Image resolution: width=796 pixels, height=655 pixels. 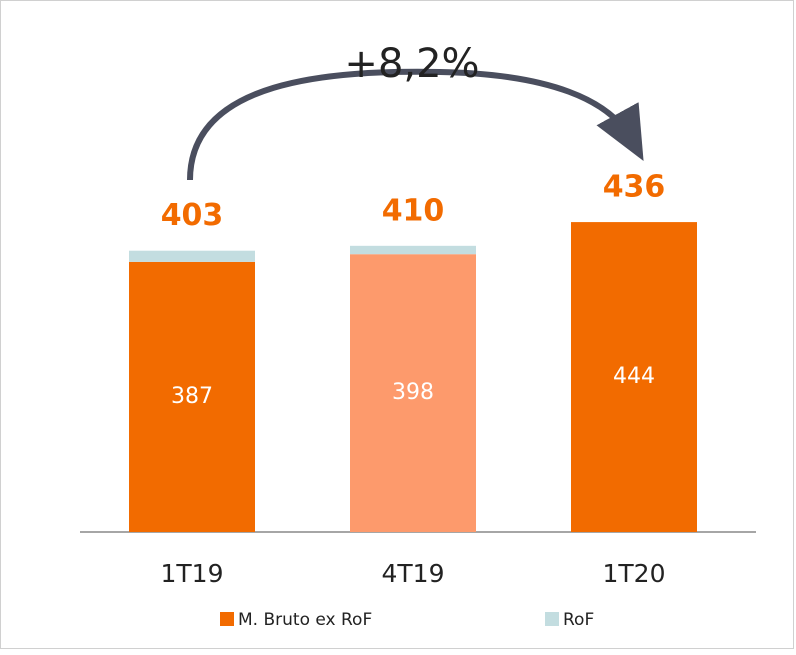 What do you see at coordinates (634, 187) in the screenshot?
I see `total-label: 436` at bounding box center [634, 187].